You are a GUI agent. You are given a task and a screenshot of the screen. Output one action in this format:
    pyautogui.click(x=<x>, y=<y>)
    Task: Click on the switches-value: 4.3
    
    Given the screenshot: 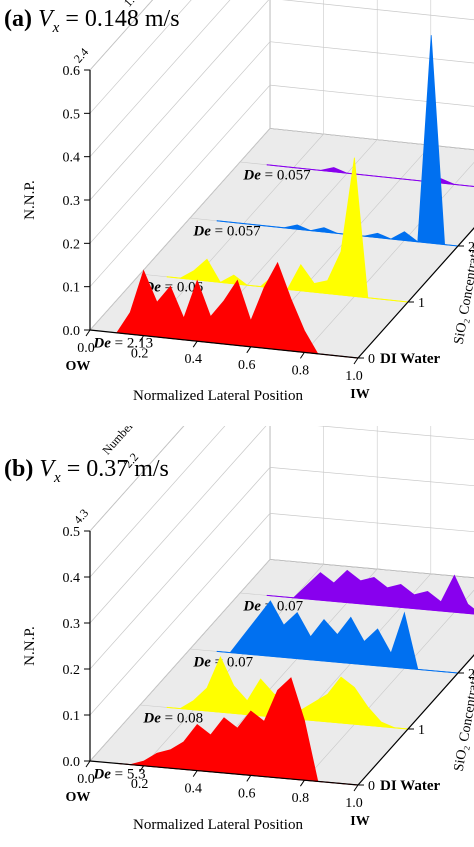 What is the action you would take?
    pyautogui.click(x=81, y=516)
    